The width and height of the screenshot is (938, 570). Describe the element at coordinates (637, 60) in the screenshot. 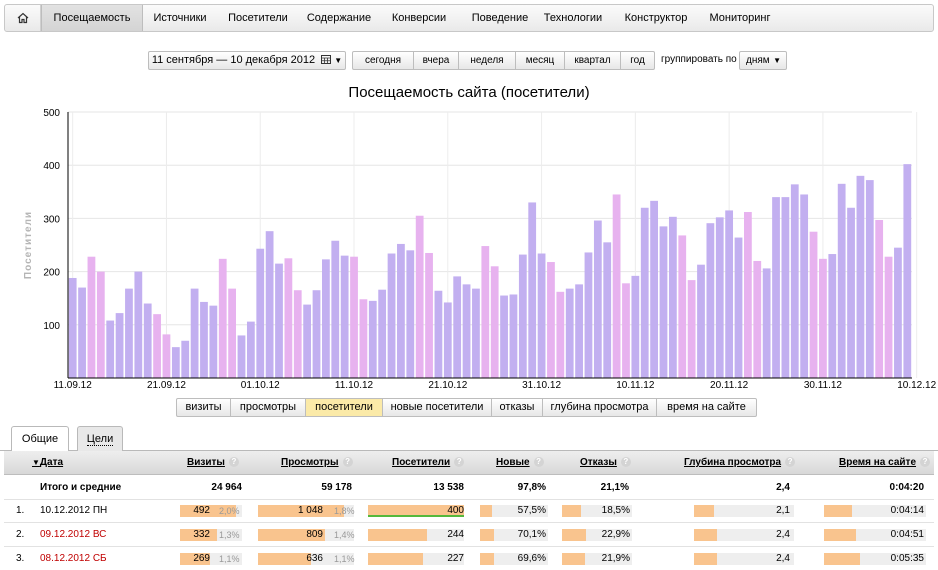

I see `period-year-button: год` at that location.